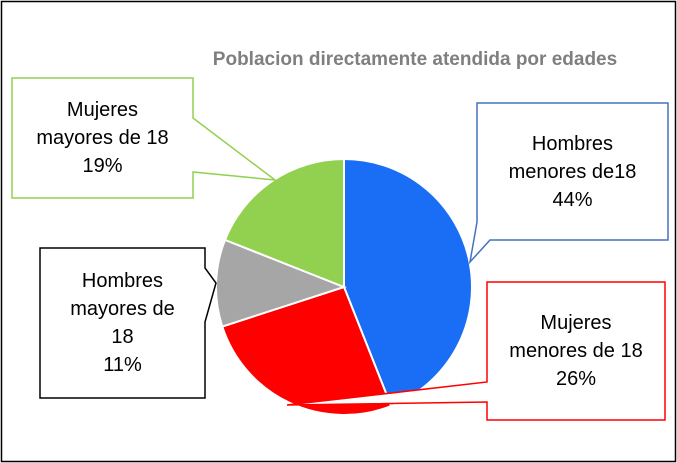 The image size is (677, 463). I want to click on label-value: 11%, so click(122, 365).